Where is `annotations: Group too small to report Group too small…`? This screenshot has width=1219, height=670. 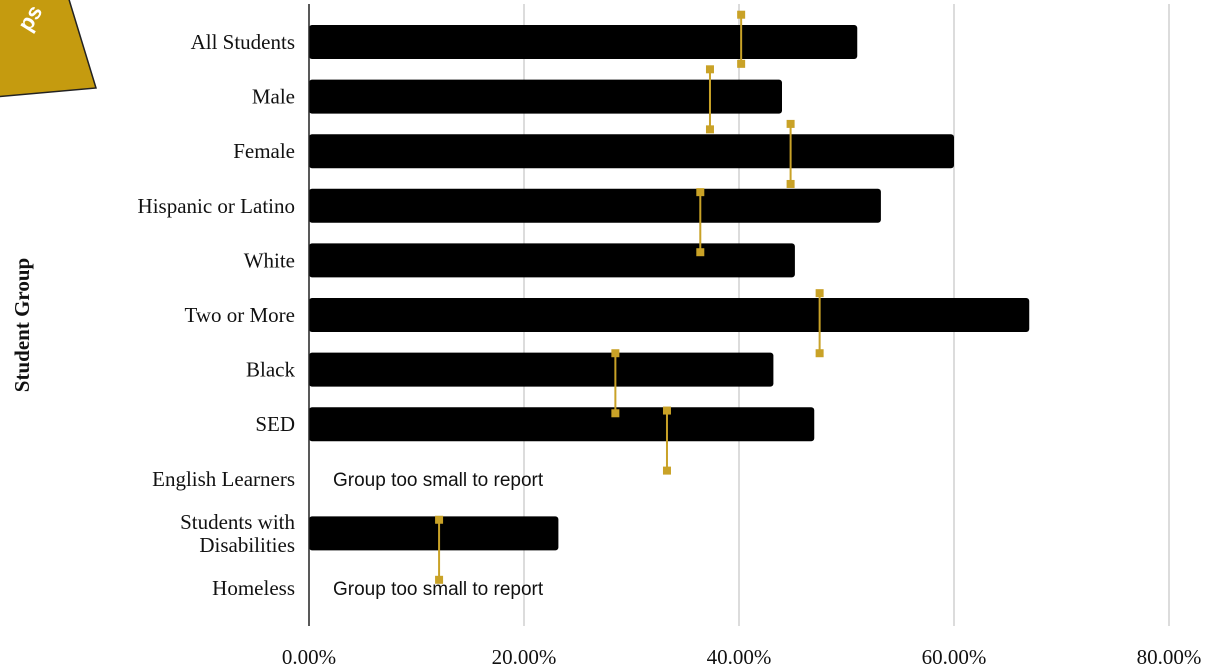
annotations: Group too small to report Group too small… is located at coordinates (438, 535).